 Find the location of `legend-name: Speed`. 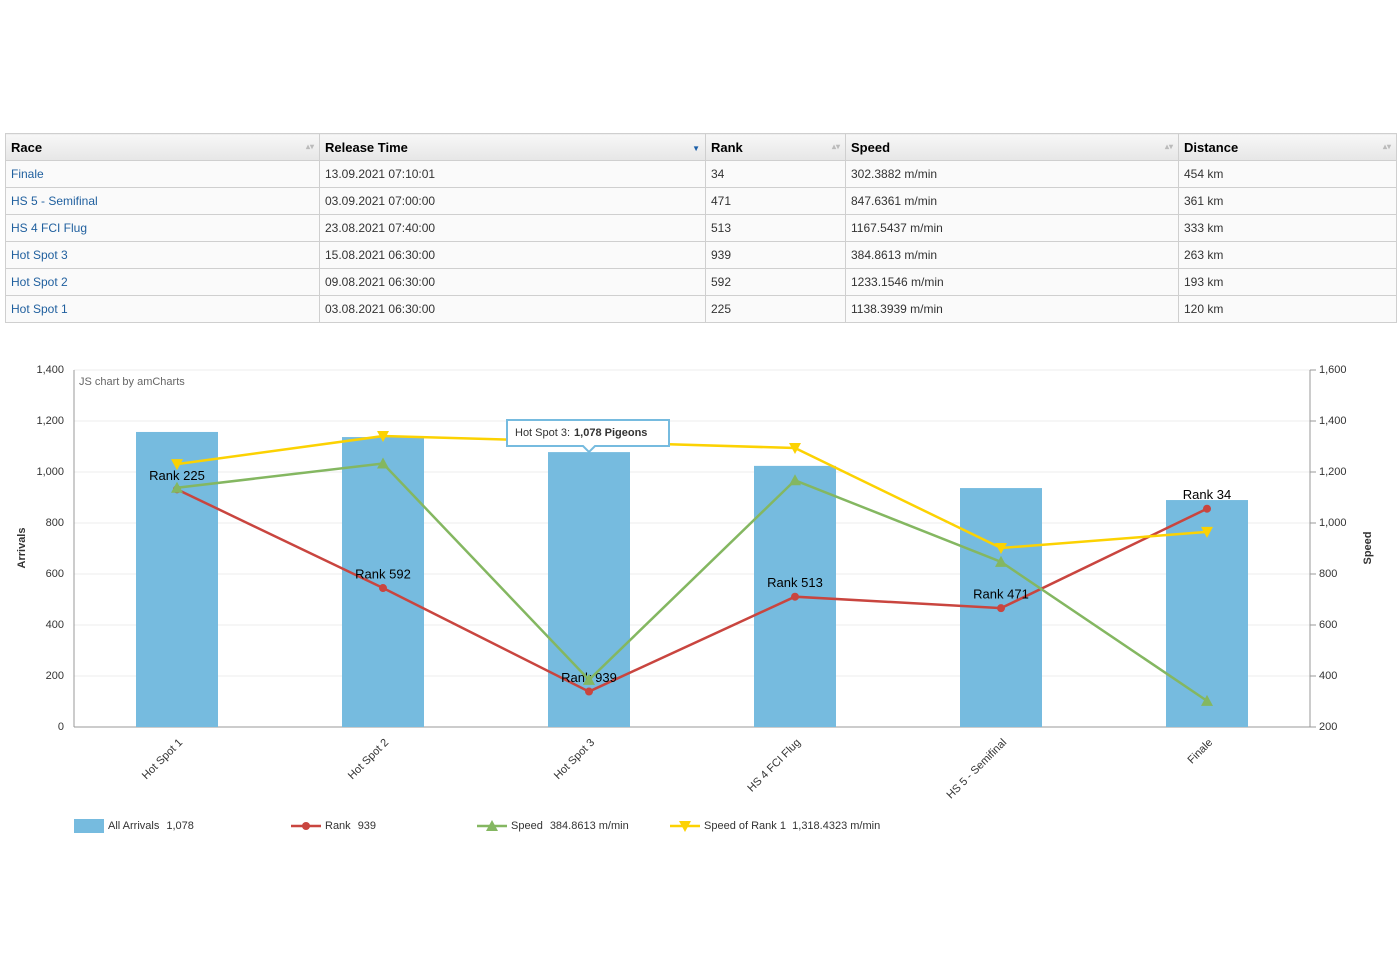

legend-name: Speed is located at coordinates (527, 826).